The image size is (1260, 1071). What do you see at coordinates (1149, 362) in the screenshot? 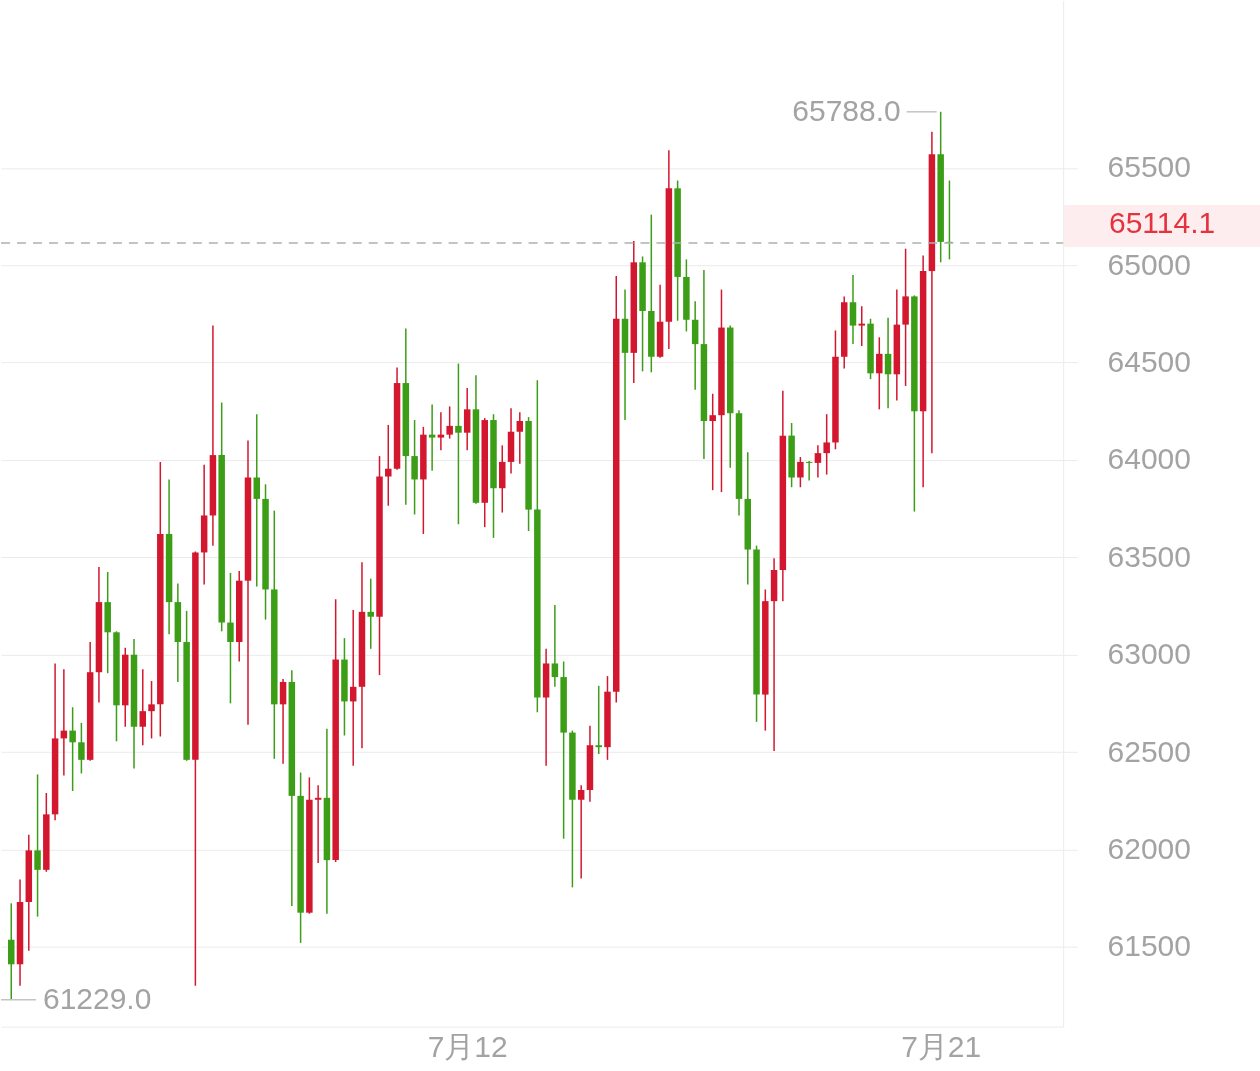
I see `y-tick-label: 64500` at bounding box center [1149, 362].